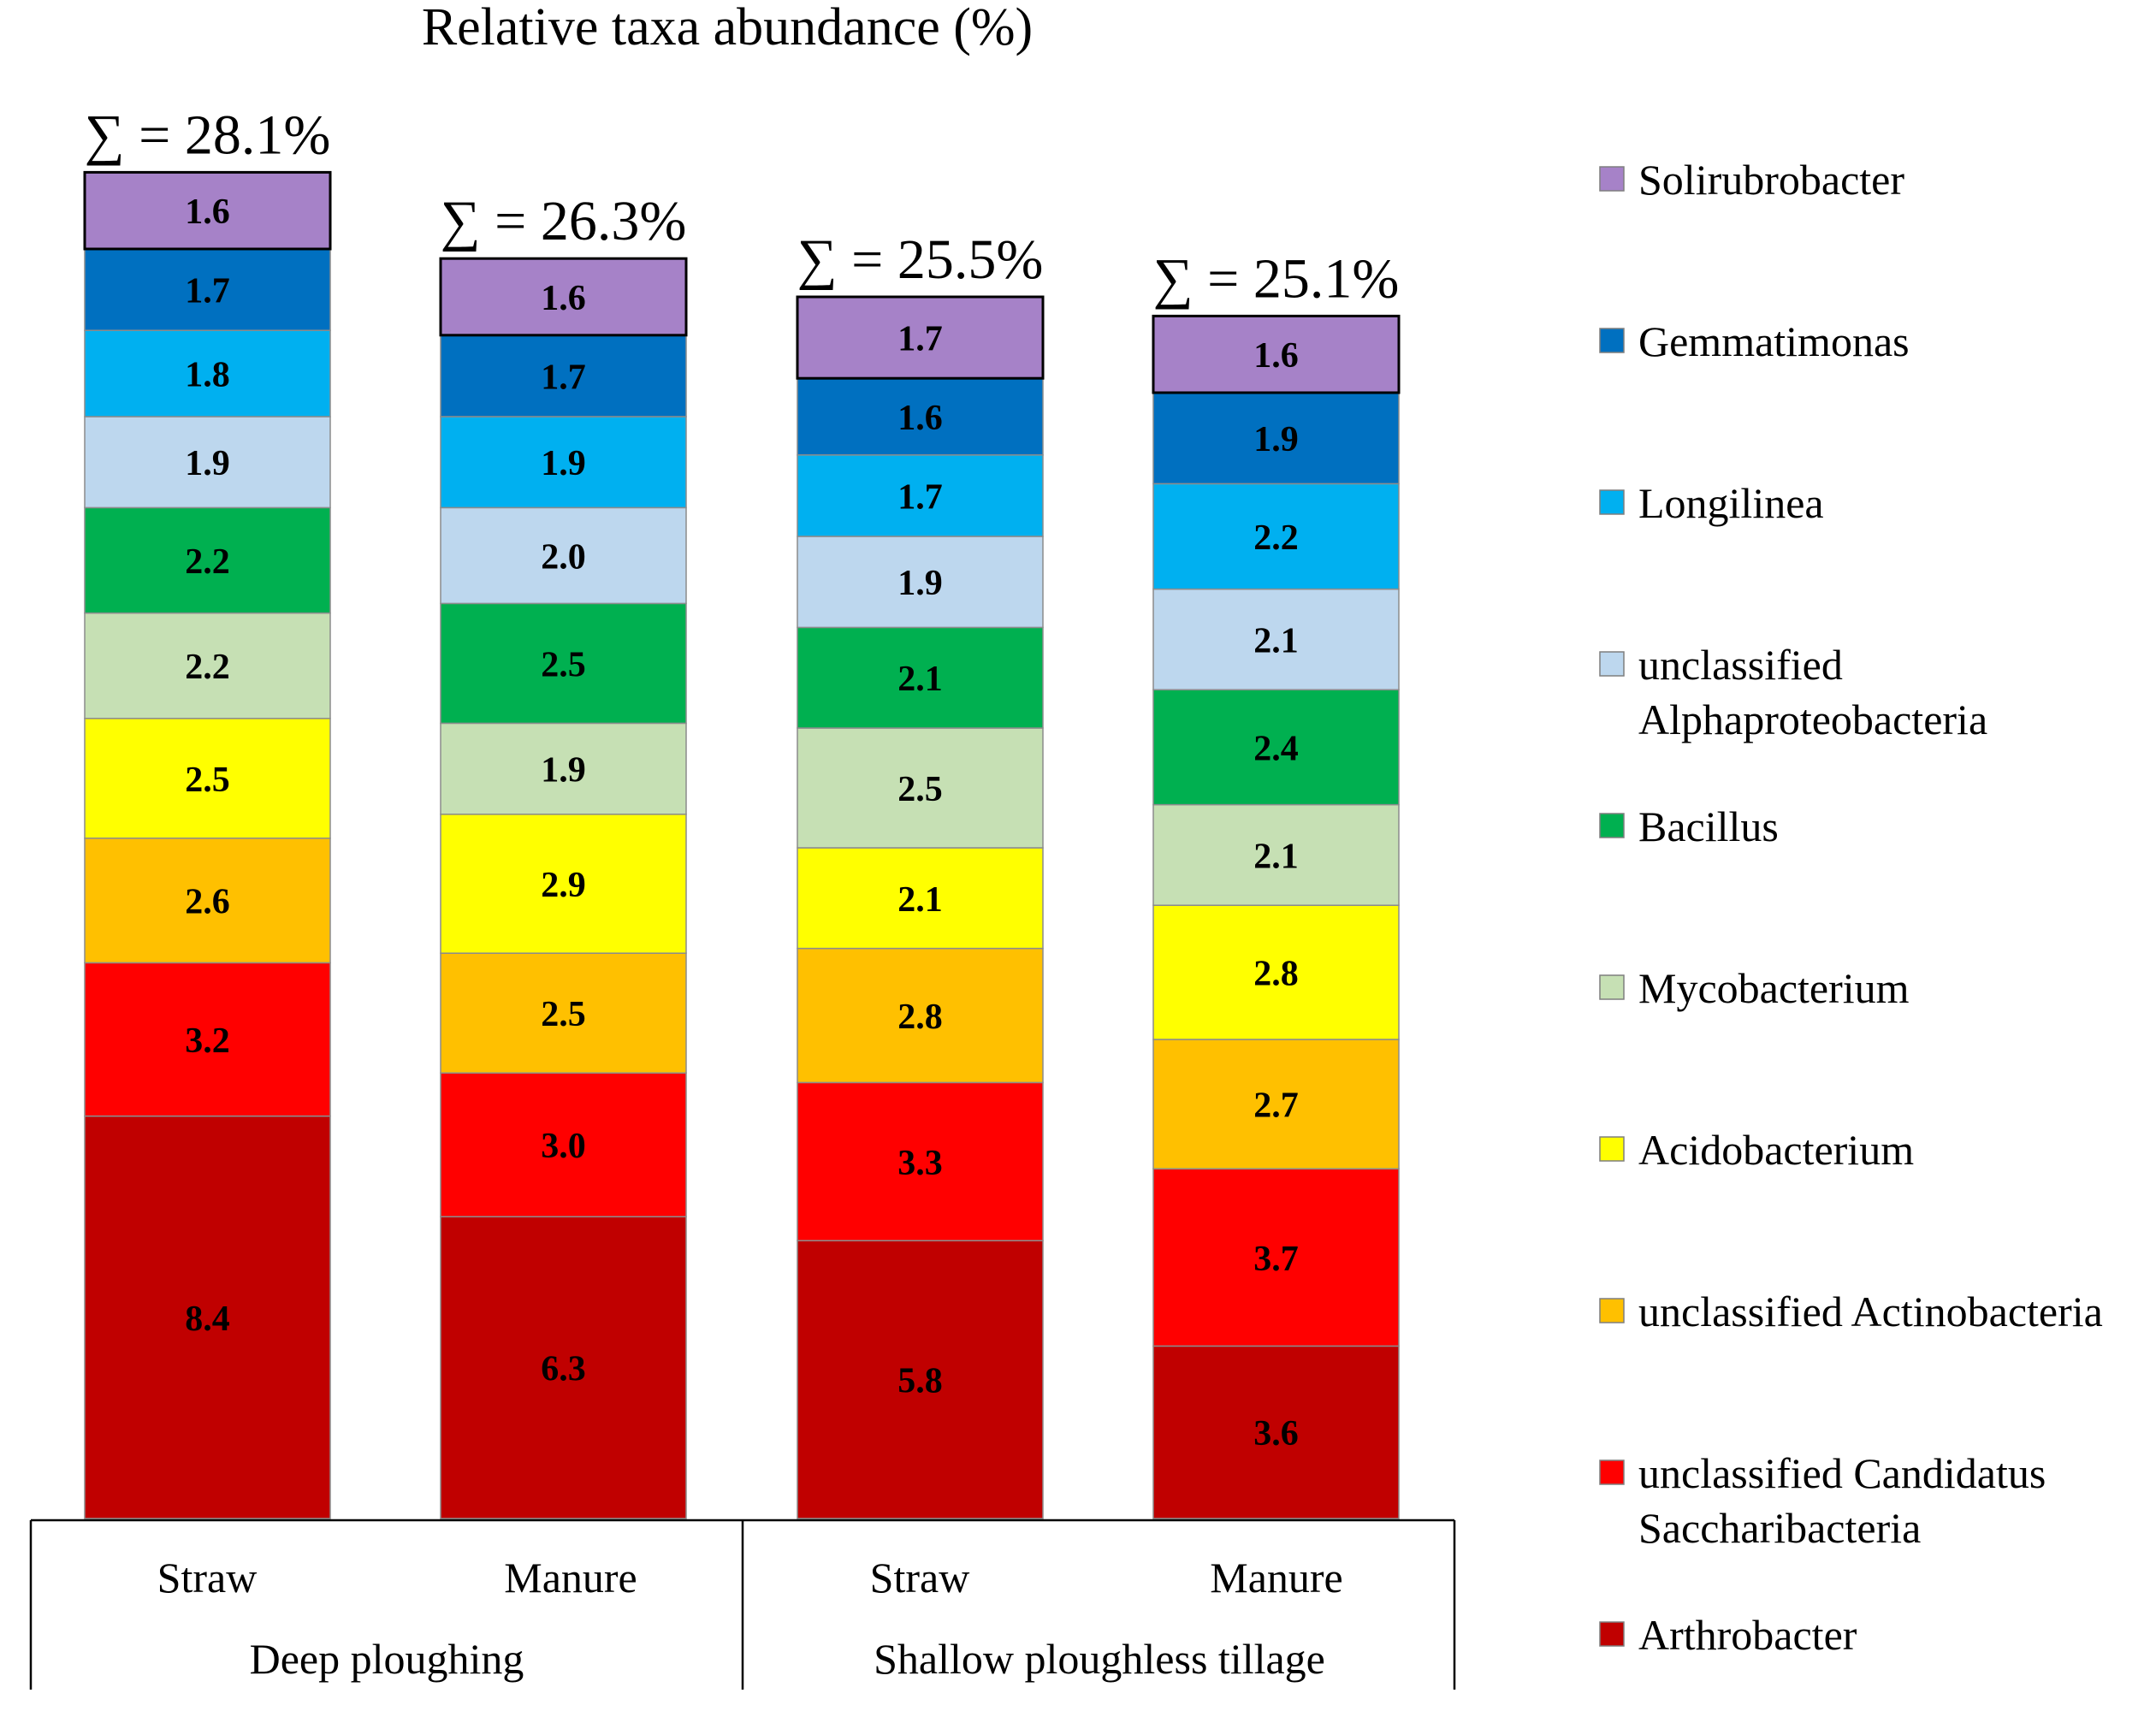 This screenshot has height=1711, width=2156. I want to click on sum-total-label: ∑ = 26.3%, so click(564, 221).